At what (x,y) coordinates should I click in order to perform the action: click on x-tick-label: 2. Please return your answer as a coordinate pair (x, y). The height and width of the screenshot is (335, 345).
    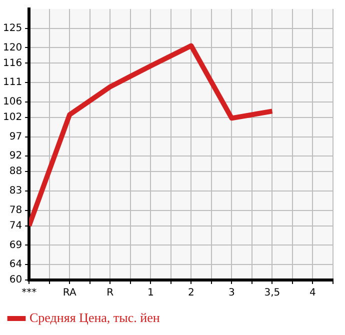
    Looking at the image, I should click on (191, 293).